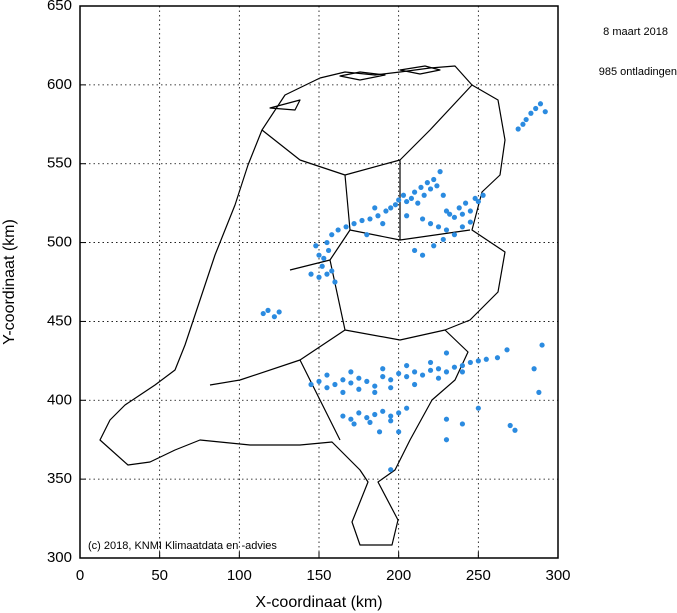 The width and height of the screenshot is (677, 613). What do you see at coordinates (59, 242) in the screenshot?
I see `y-tick-label: 500` at bounding box center [59, 242].